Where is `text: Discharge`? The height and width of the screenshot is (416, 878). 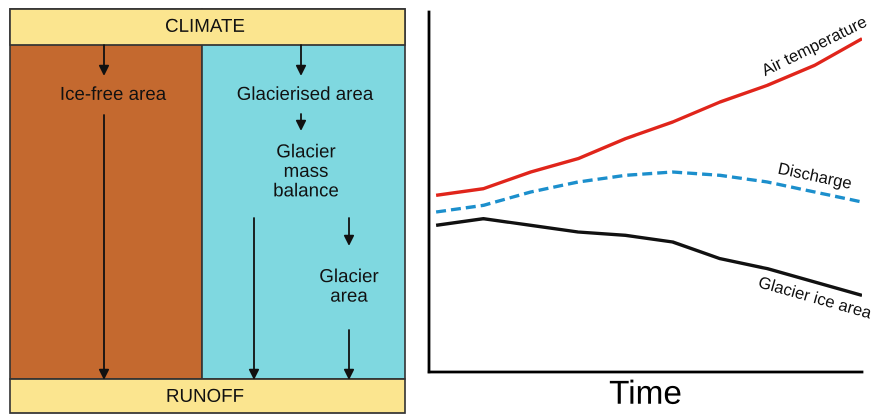 text: Discharge is located at coordinates (815, 177).